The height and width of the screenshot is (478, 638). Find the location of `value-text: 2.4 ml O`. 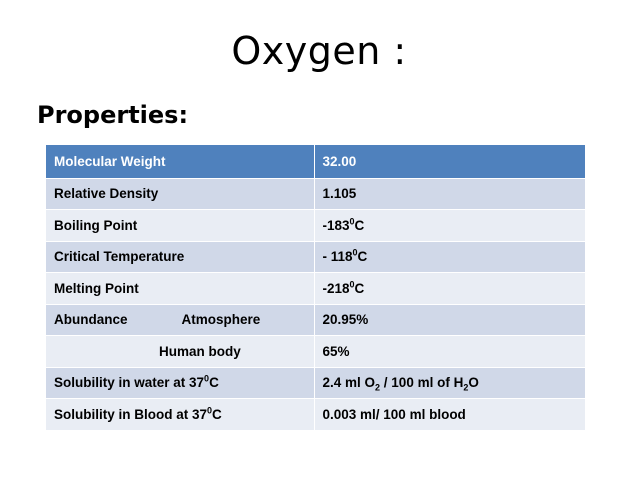

value-text: 2.4 ml O is located at coordinates (349, 383).